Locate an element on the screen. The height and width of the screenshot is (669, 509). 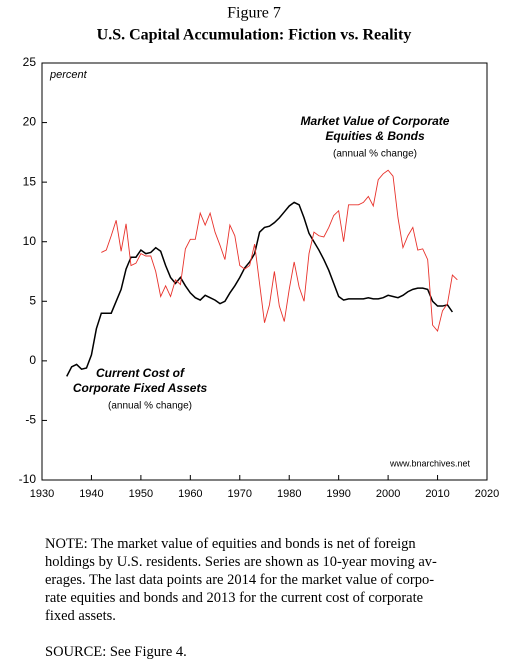
x-tick-label: 1940 is located at coordinates (91, 494).